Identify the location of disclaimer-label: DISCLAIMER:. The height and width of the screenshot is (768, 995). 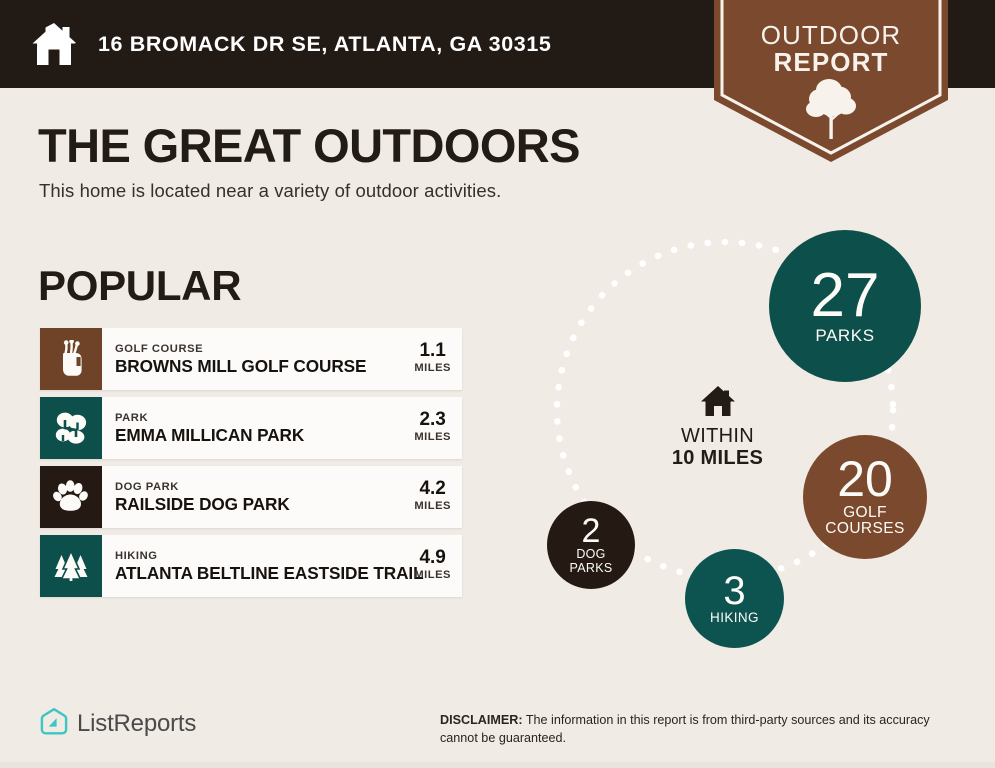
(481, 720).